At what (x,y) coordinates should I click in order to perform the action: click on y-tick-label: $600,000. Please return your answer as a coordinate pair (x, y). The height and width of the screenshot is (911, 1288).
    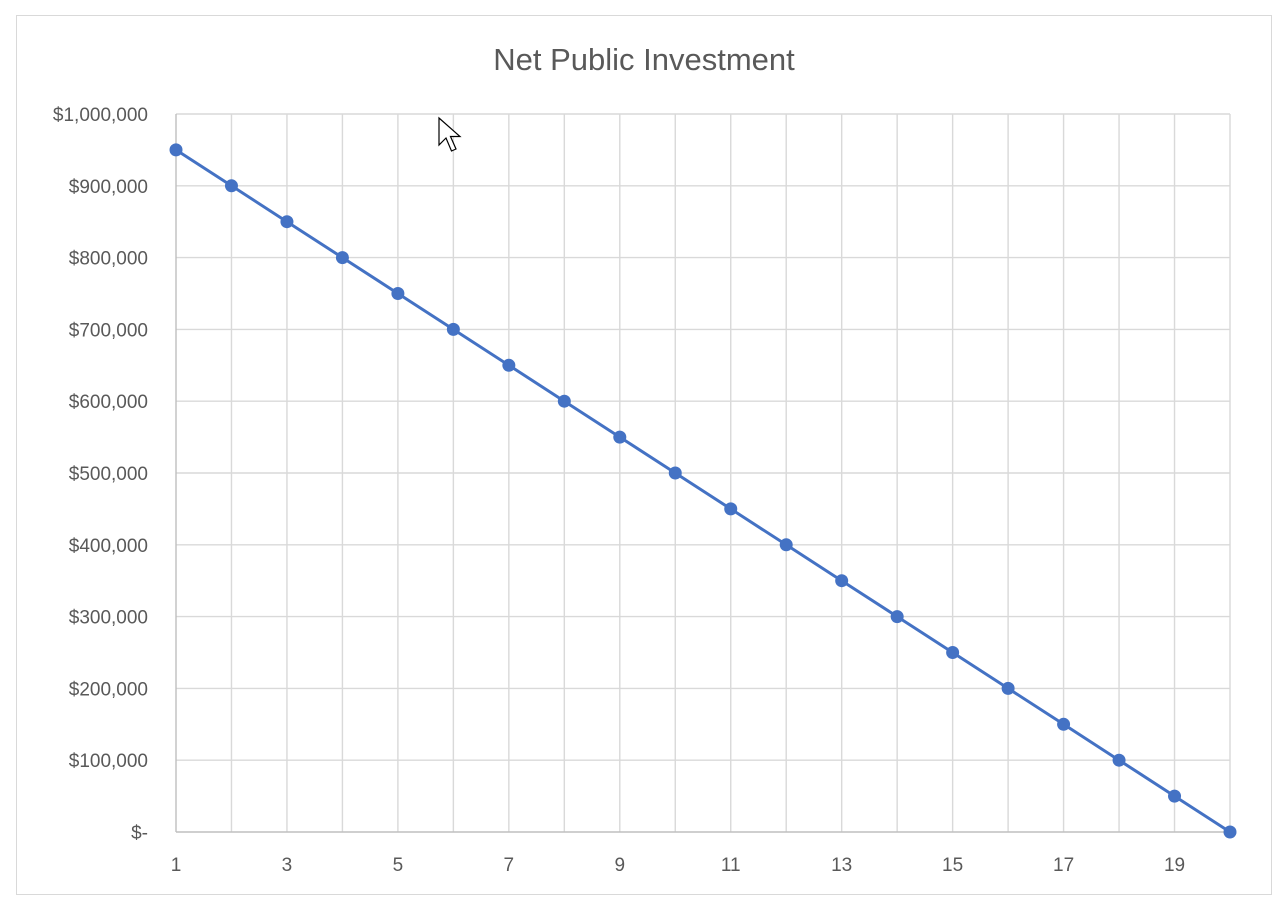
    Looking at the image, I should click on (108, 402).